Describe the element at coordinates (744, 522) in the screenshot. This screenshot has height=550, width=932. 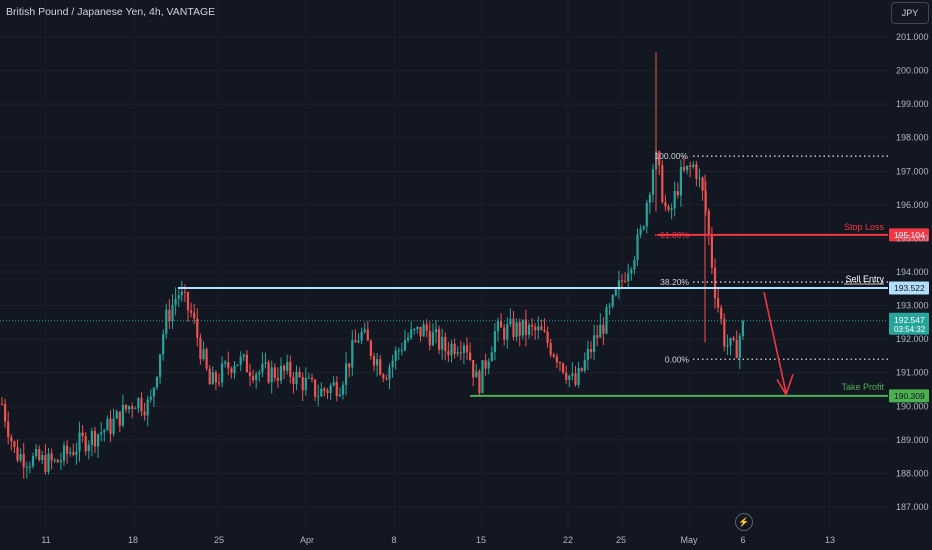
I see `lightning-icon: ⚡` at that location.